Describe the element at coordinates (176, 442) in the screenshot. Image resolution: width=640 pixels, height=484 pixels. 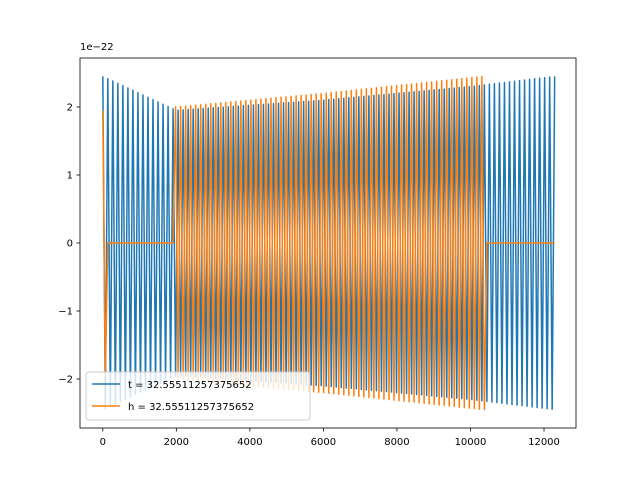
I see `x-tick-label: 2000` at that location.